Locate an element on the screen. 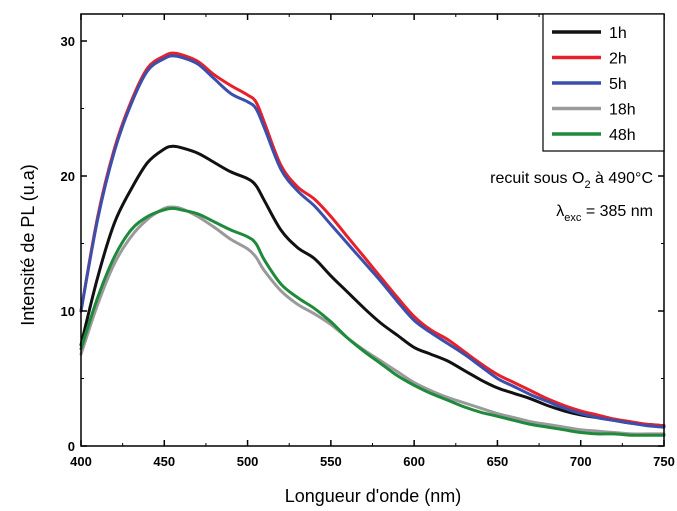  y-tick-label-0: 0 is located at coordinates (71, 446).